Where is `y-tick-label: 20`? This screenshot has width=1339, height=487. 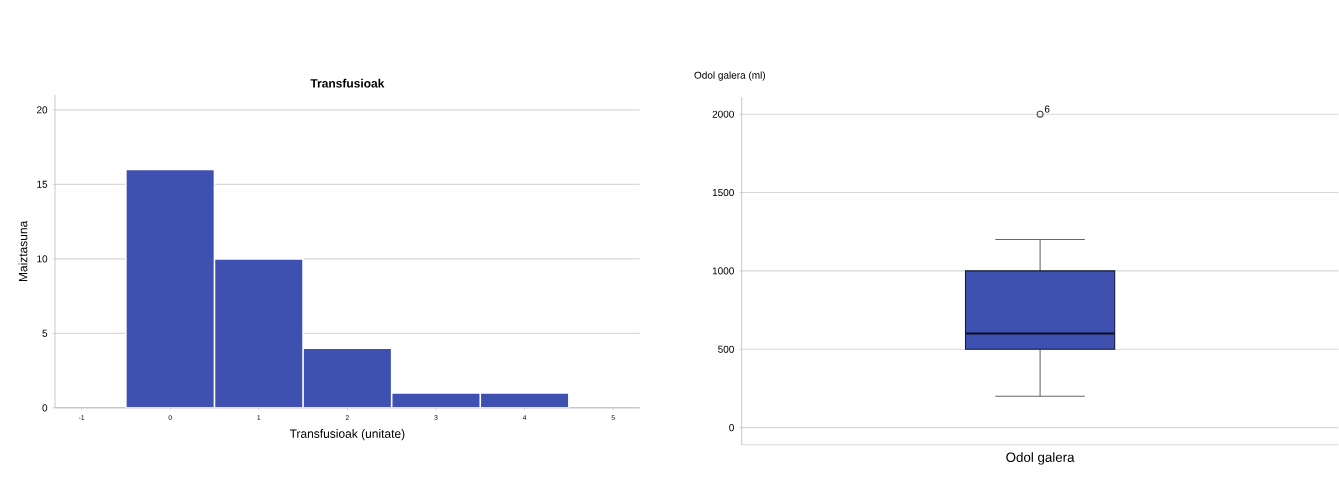 y-tick-label: 20 is located at coordinates (42, 110).